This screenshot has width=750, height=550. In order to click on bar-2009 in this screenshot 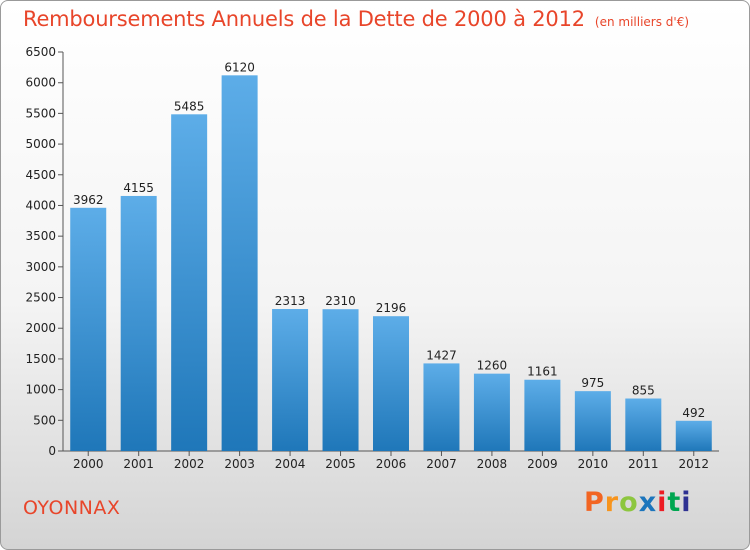, I will do `click(542, 415)`.